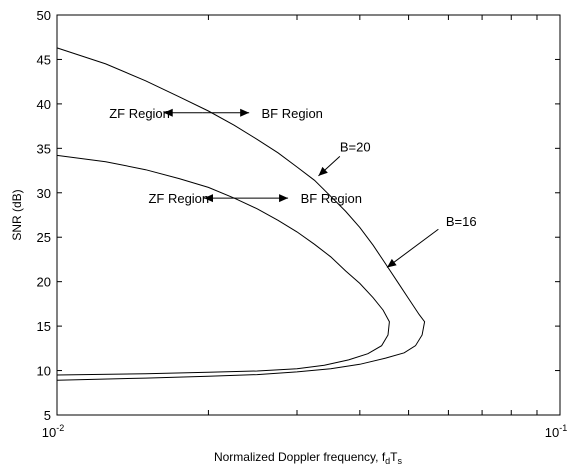 The width and height of the screenshot is (575, 468). I want to click on y-axis-label: SNR (dB), so click(17, 214).